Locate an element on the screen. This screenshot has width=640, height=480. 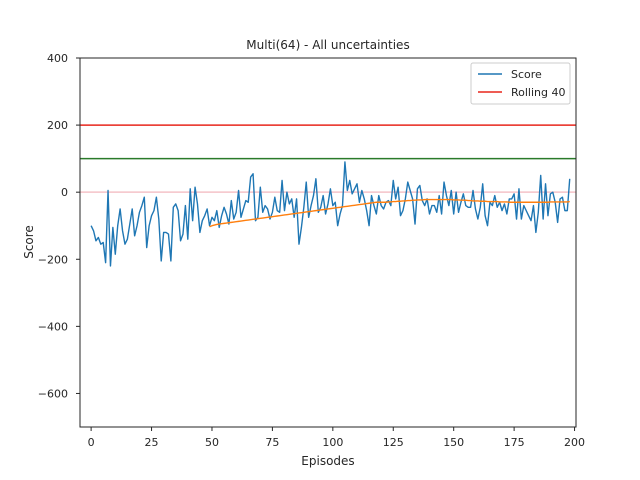
x-tick-label: 175 is located at coordinates (514, 442).